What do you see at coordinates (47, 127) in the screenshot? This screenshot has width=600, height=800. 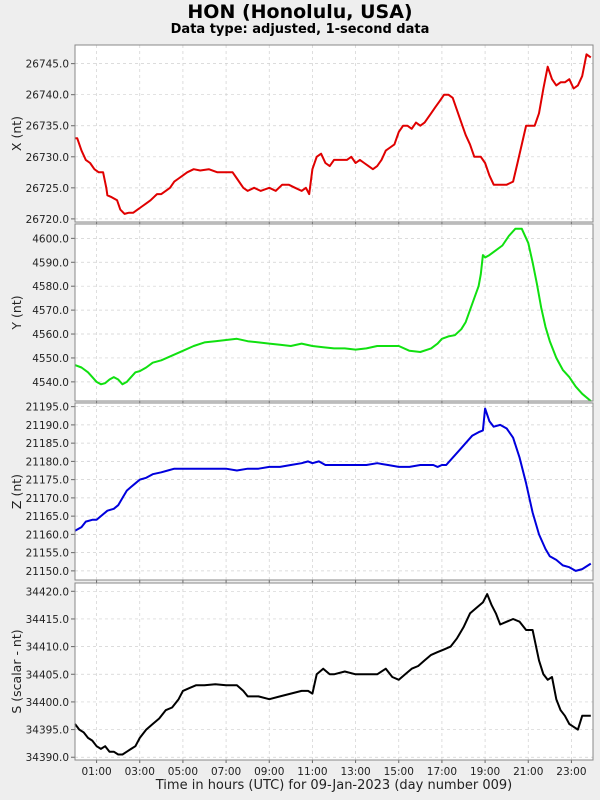 I see `y-tick-label: 26735.0` at bounding box center [47, 127].